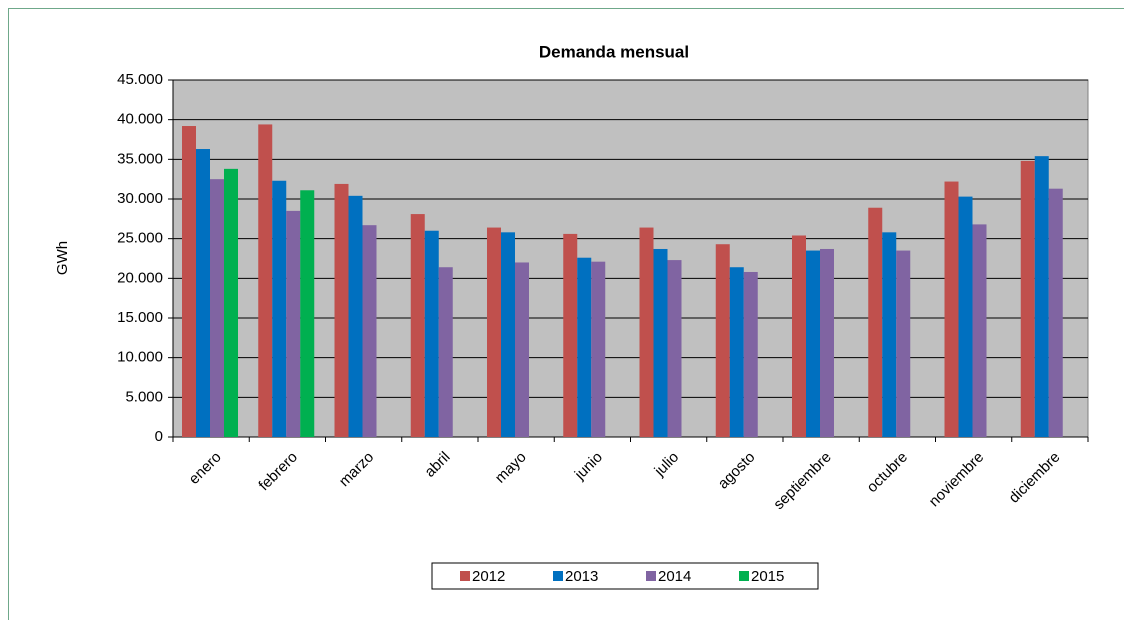  I want to click on y-tick-label: 20.000, so click(140, 277).